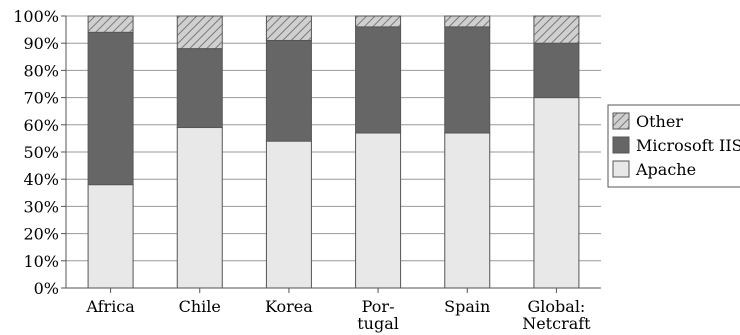  Describe the element at coordinates (41, 125) in the screenshot. I see `y-tick-label: 60%` at that location.